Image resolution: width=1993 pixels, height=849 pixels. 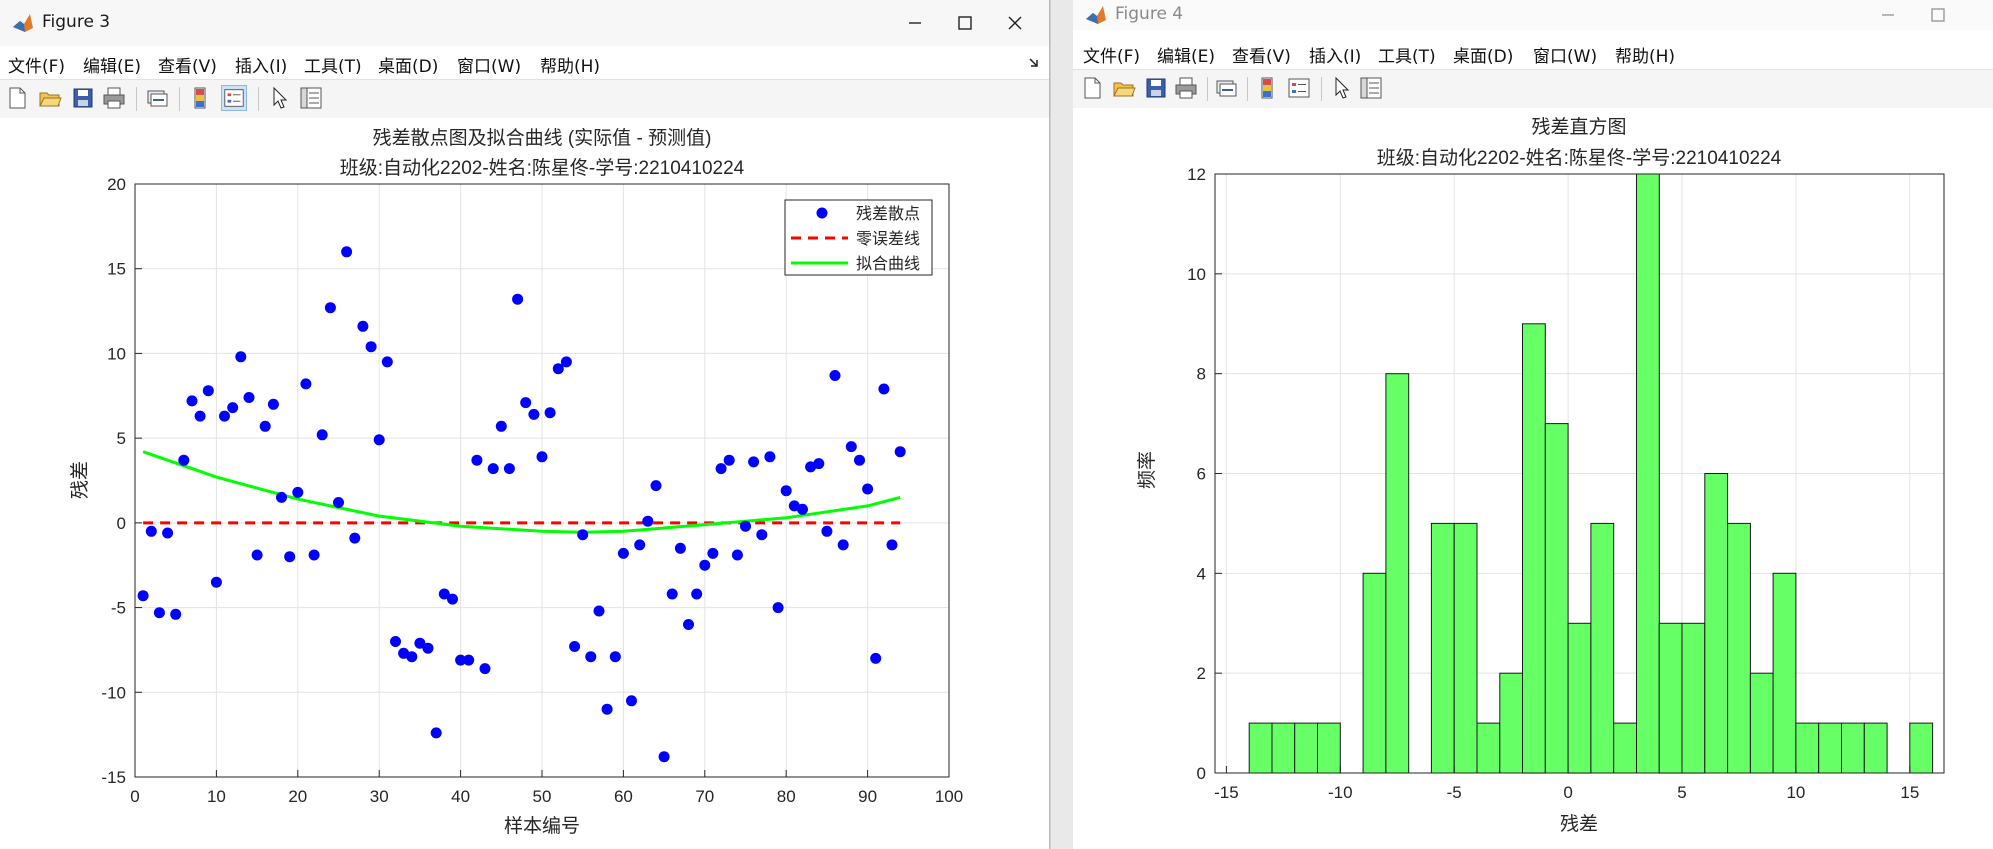 I want to click on y-tick-label: -5, so click(x=118, y=608).